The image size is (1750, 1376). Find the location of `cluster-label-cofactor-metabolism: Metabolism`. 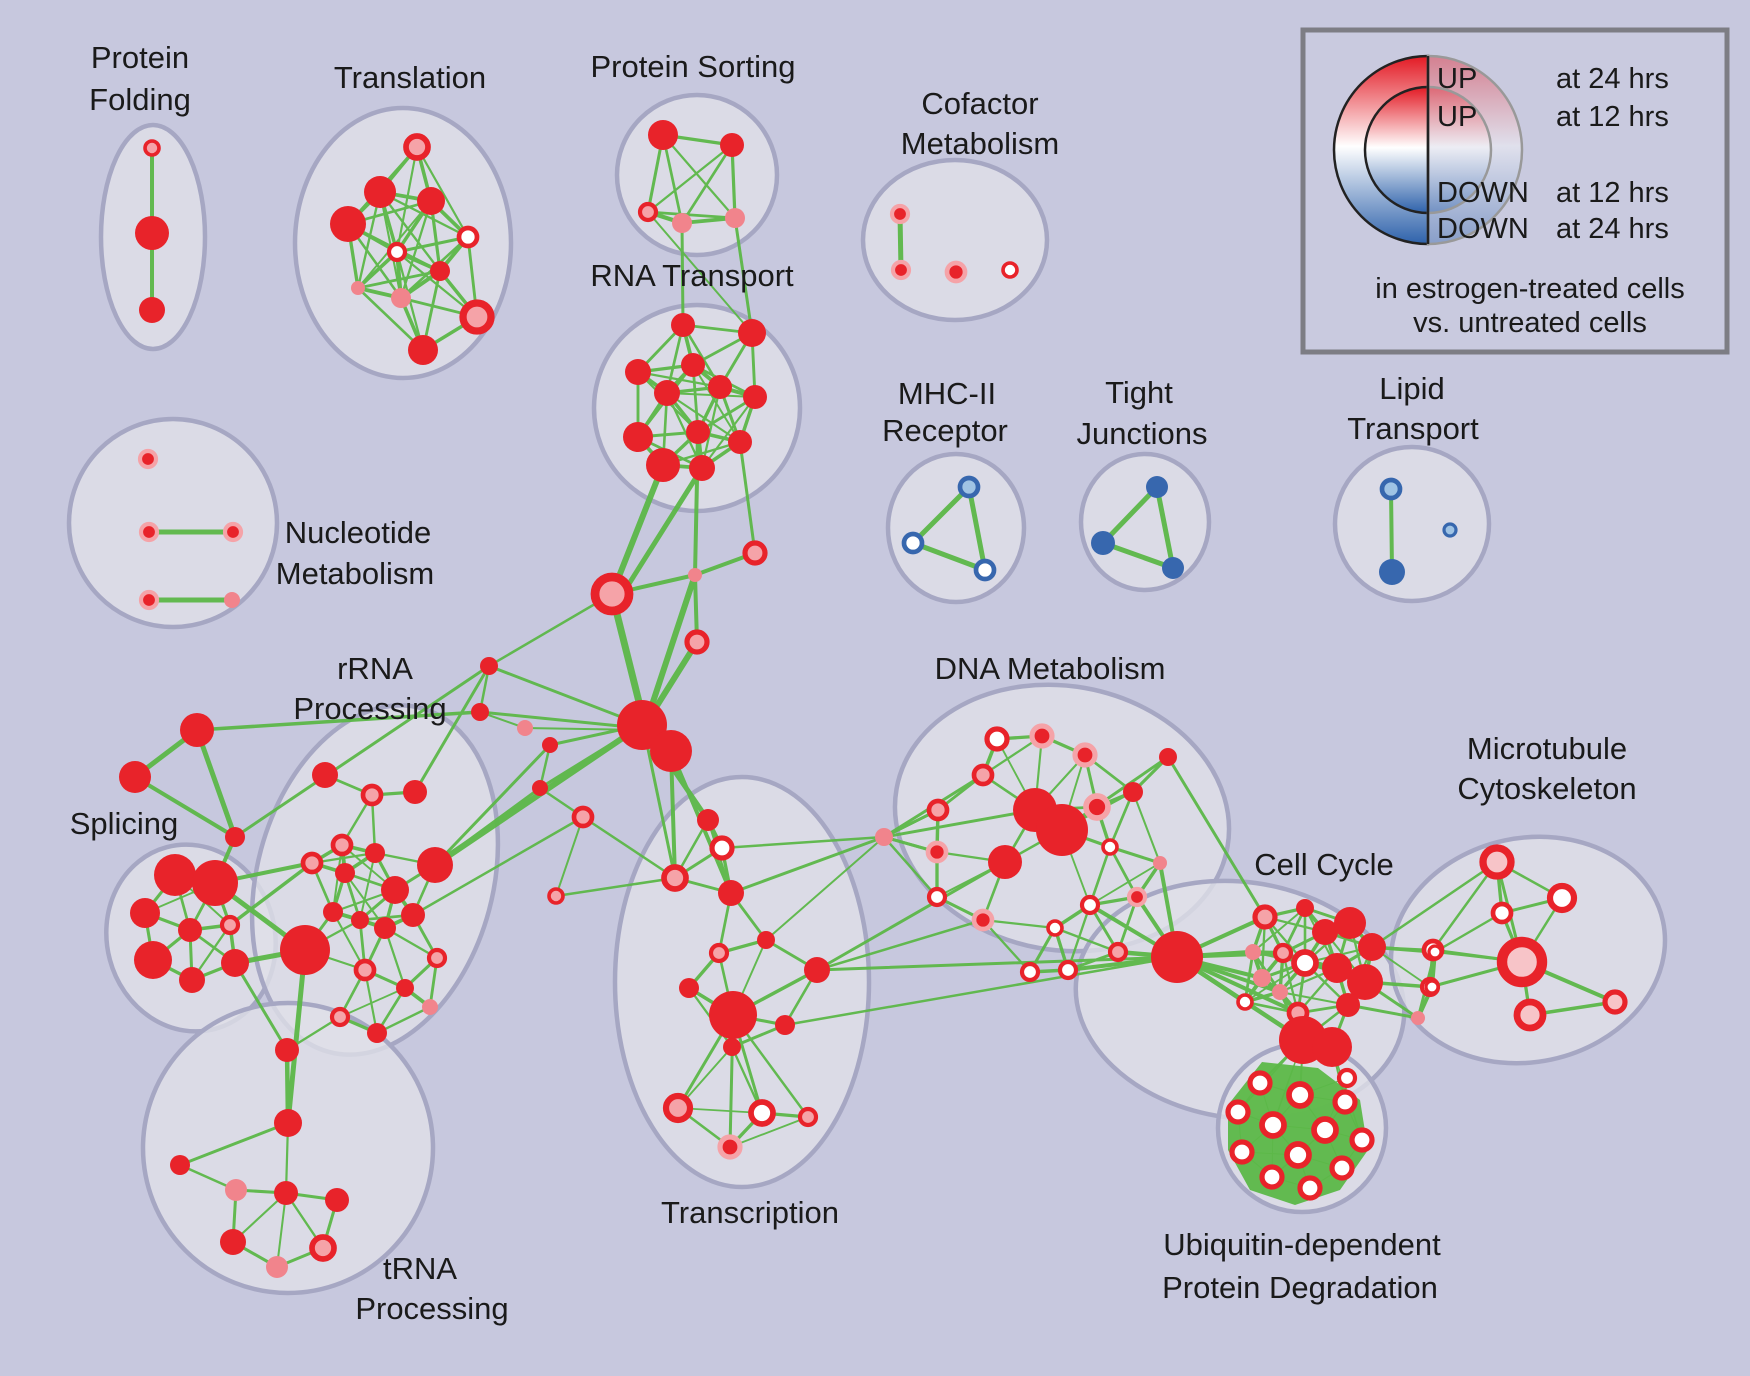

cluster-label-cofactor-metabolism: Metabolism is located at coordinates (980, 143).